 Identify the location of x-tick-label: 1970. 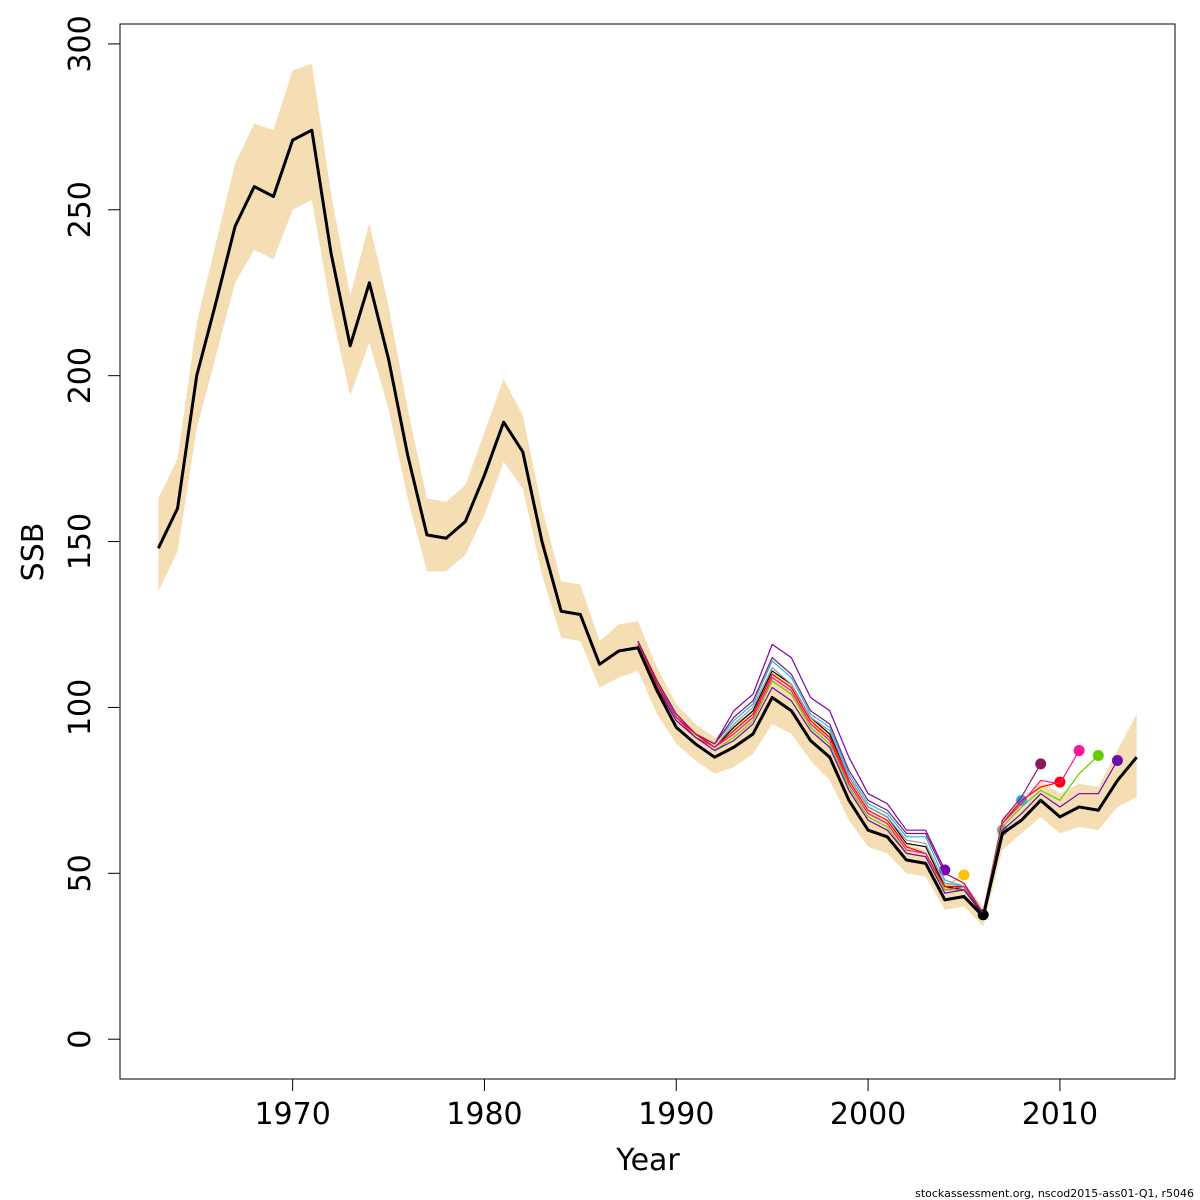
(292, 1114).